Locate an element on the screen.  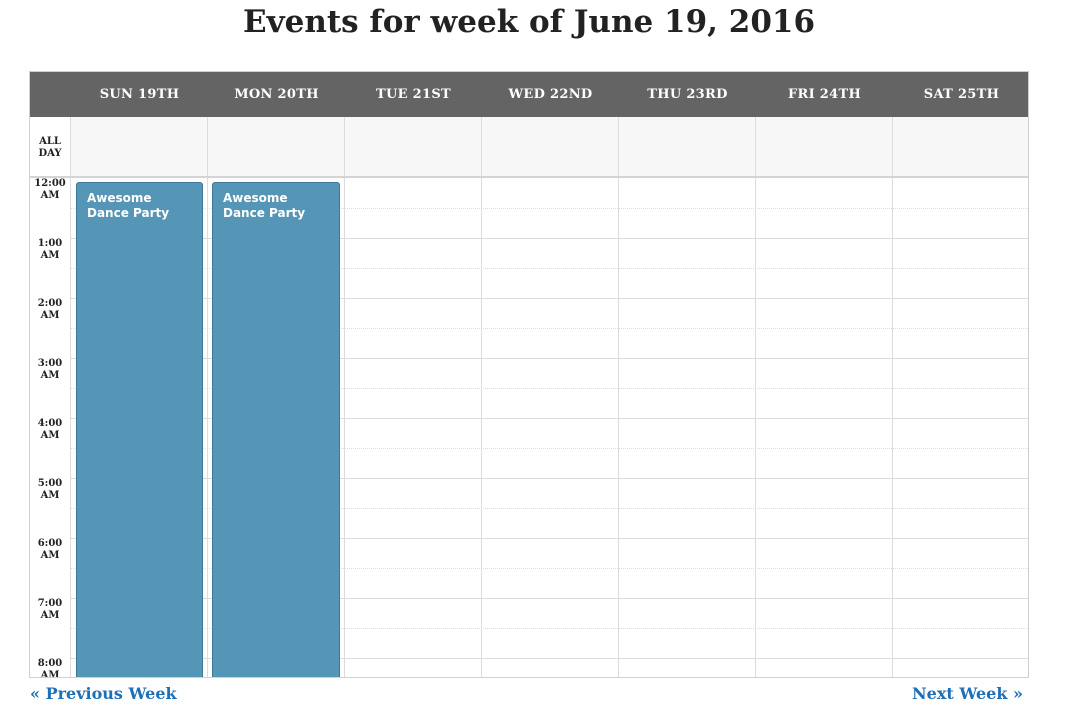
day-column-tue is located at coordinates (413, 427).